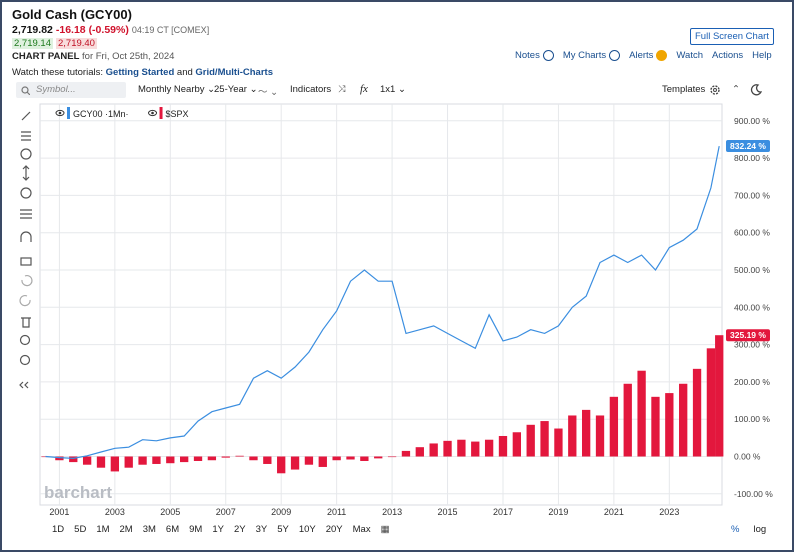 Image resolution: width=794 pixels, height=552 pixels. I want to click on last-value-label: 832.24 %, so click(748, 146).